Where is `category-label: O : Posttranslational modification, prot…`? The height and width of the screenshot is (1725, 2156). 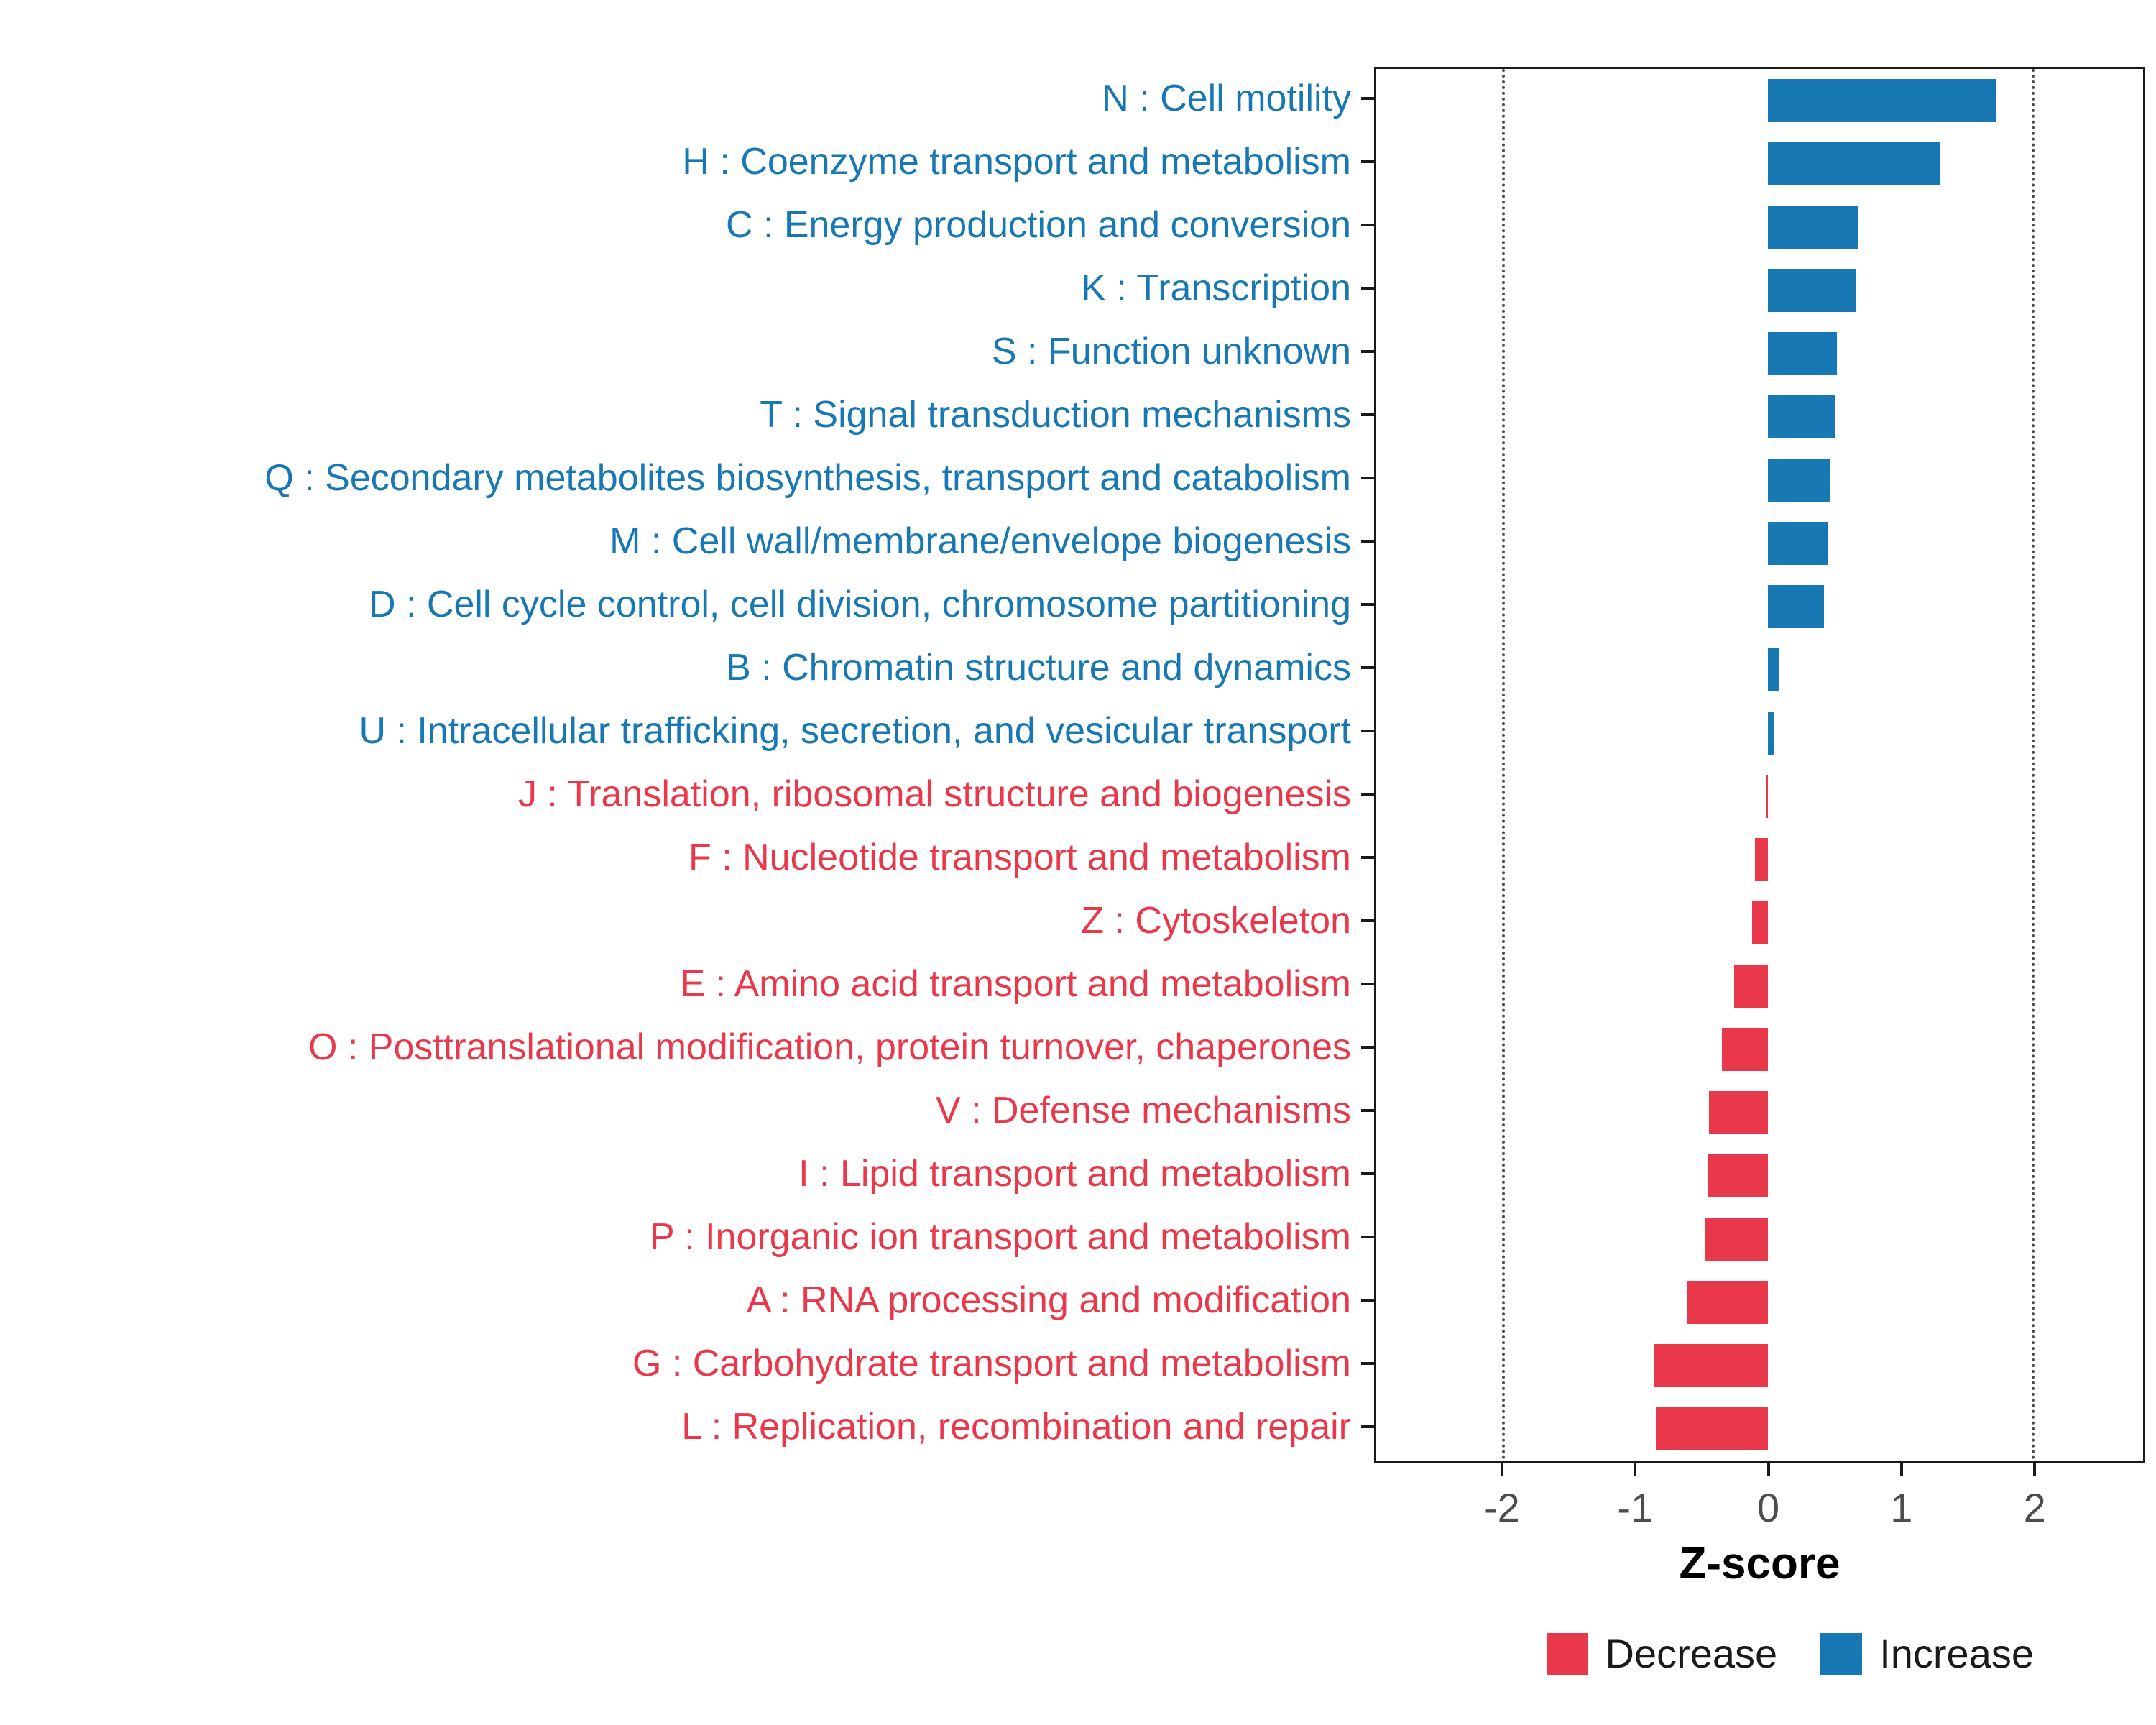
category-label: O : Posttranslational modification, prot… is located at coordinates (829, 1047).